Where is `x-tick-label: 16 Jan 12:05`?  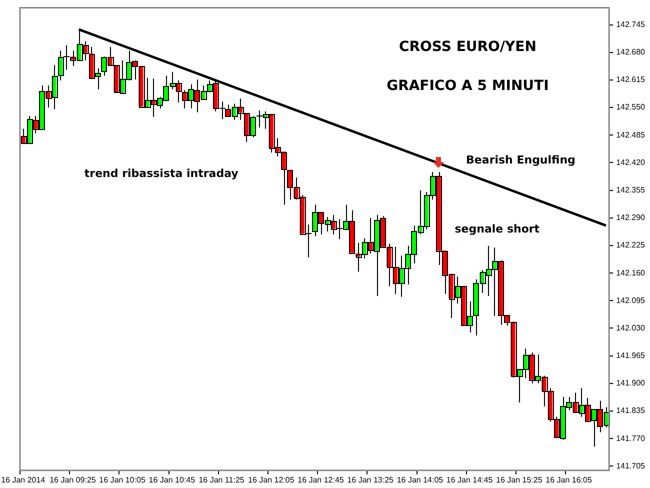
x-tick-label: 16 Jan 12:05 is located at coordinates (271, 479).